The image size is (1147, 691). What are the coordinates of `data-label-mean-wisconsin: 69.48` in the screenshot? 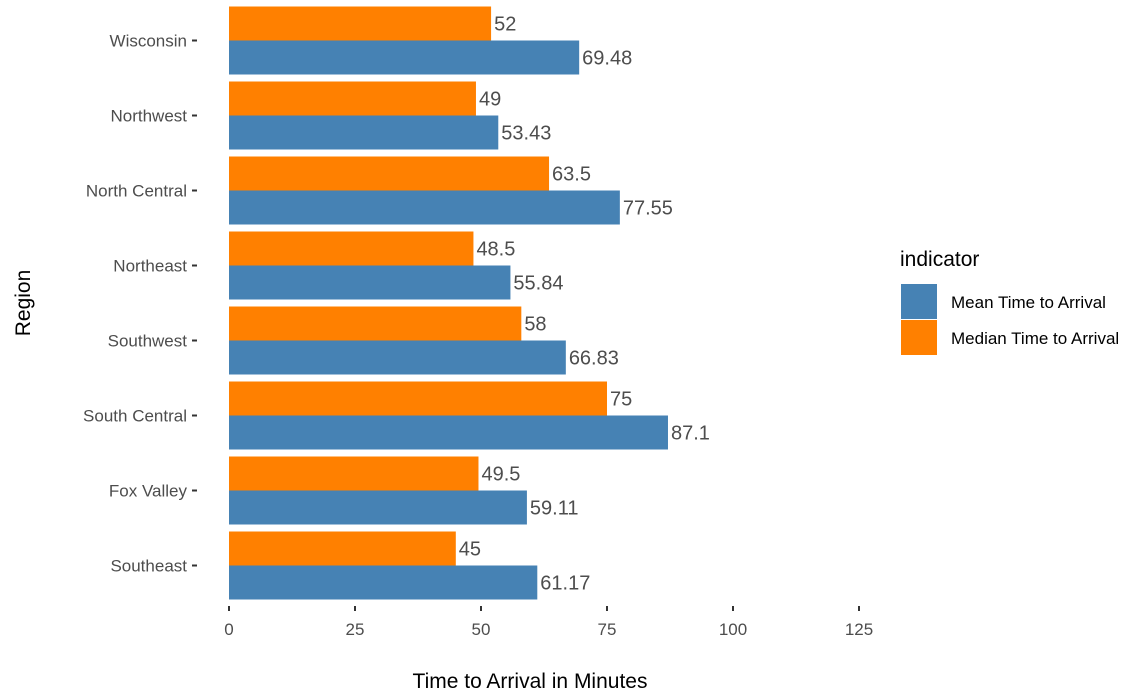 It's located at (607, 59).